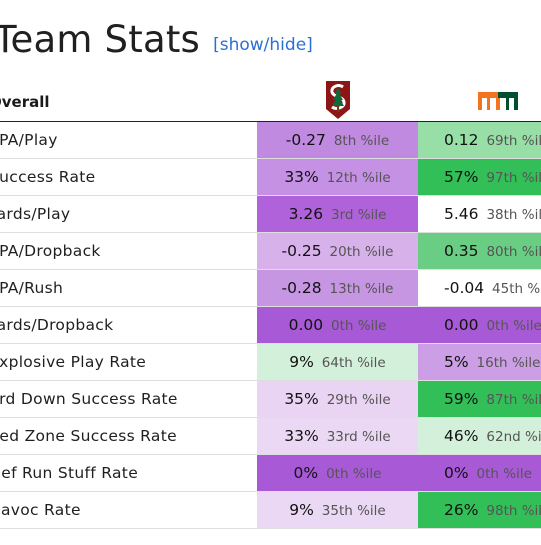  I want to click on stat-label: EPA/Dropback, so click(128, 251).